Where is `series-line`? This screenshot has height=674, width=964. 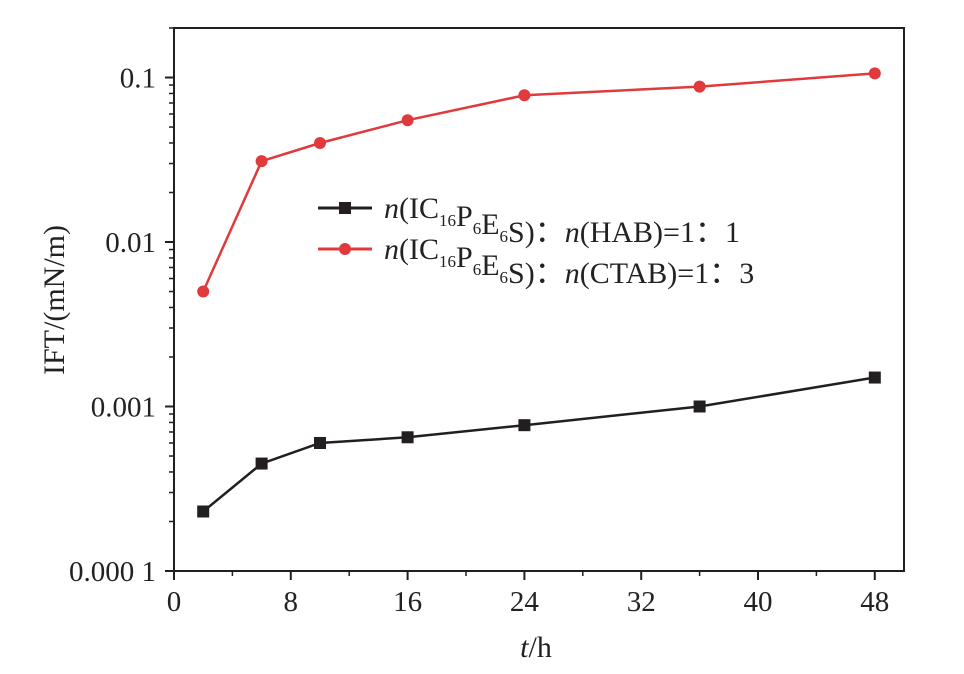 series-line is located at coordinates (539, 444).